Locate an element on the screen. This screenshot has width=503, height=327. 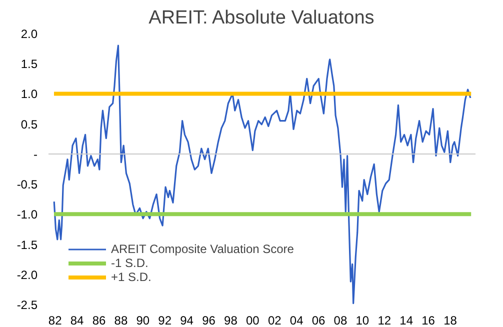
x-tick-label: 94 is located at coordinates (187, 320).